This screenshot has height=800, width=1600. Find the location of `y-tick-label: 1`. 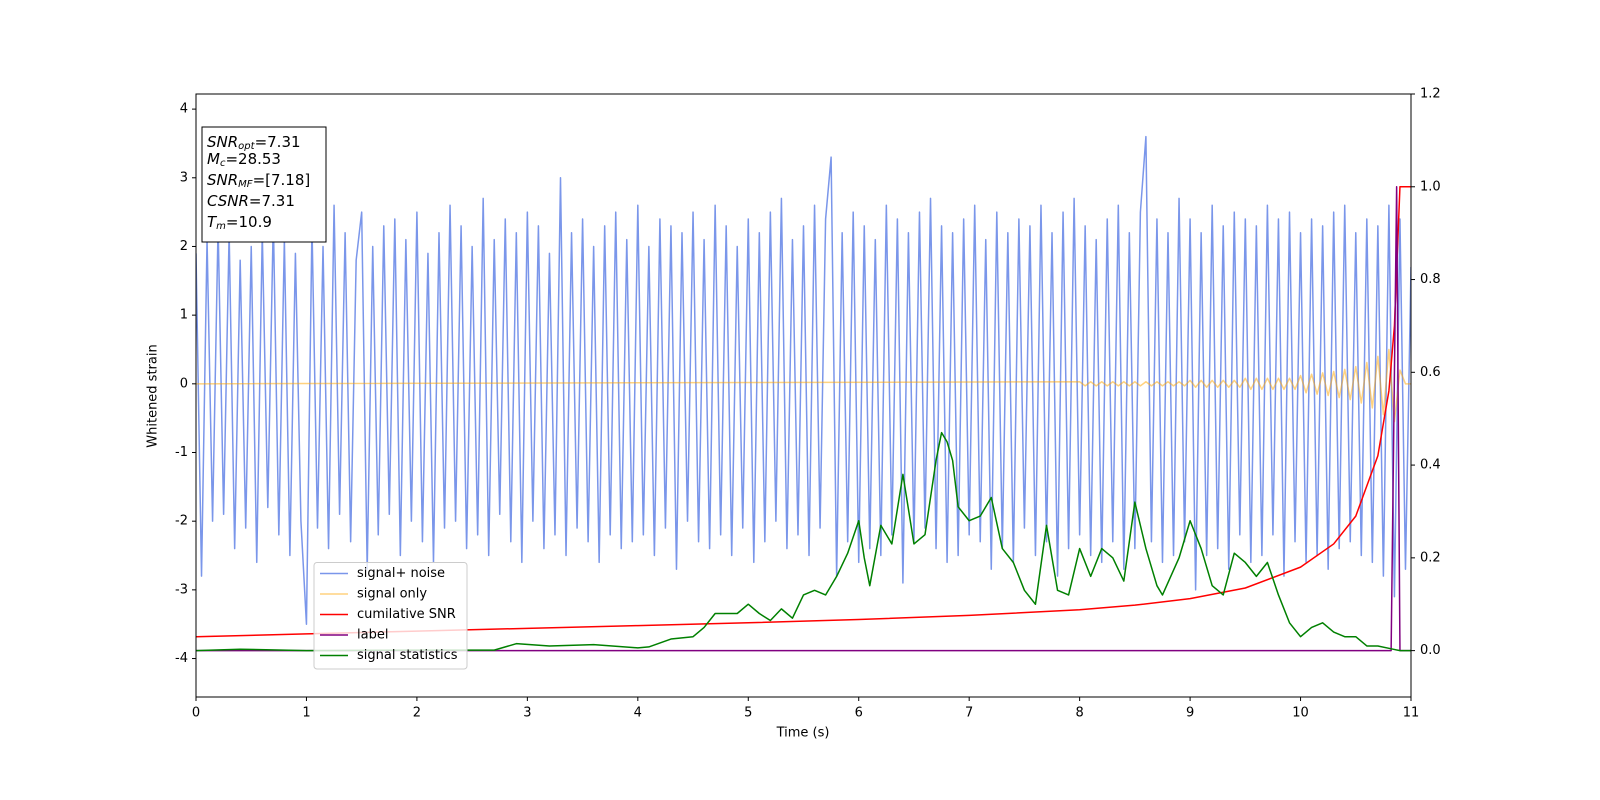

y-tick-label: 1 is located at coordinates (184, 315).